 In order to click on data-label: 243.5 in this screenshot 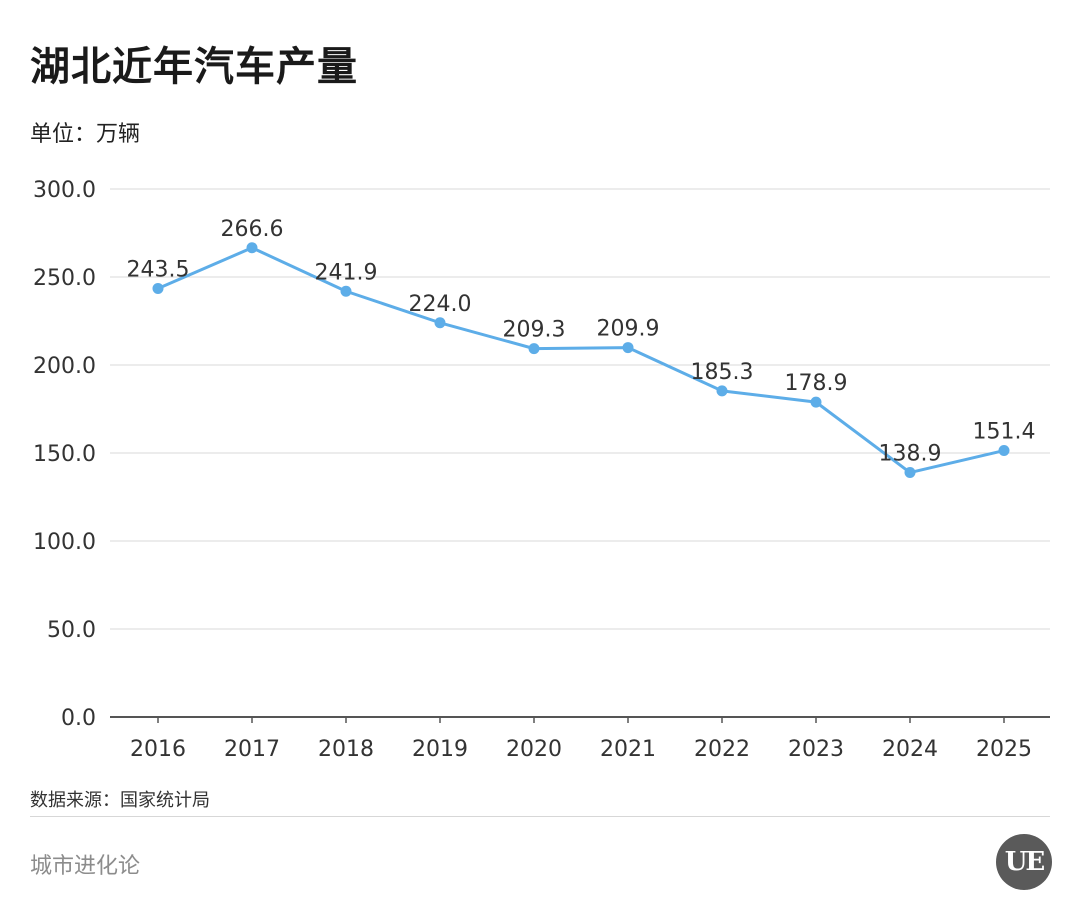, I will do `click(158, 269)`.